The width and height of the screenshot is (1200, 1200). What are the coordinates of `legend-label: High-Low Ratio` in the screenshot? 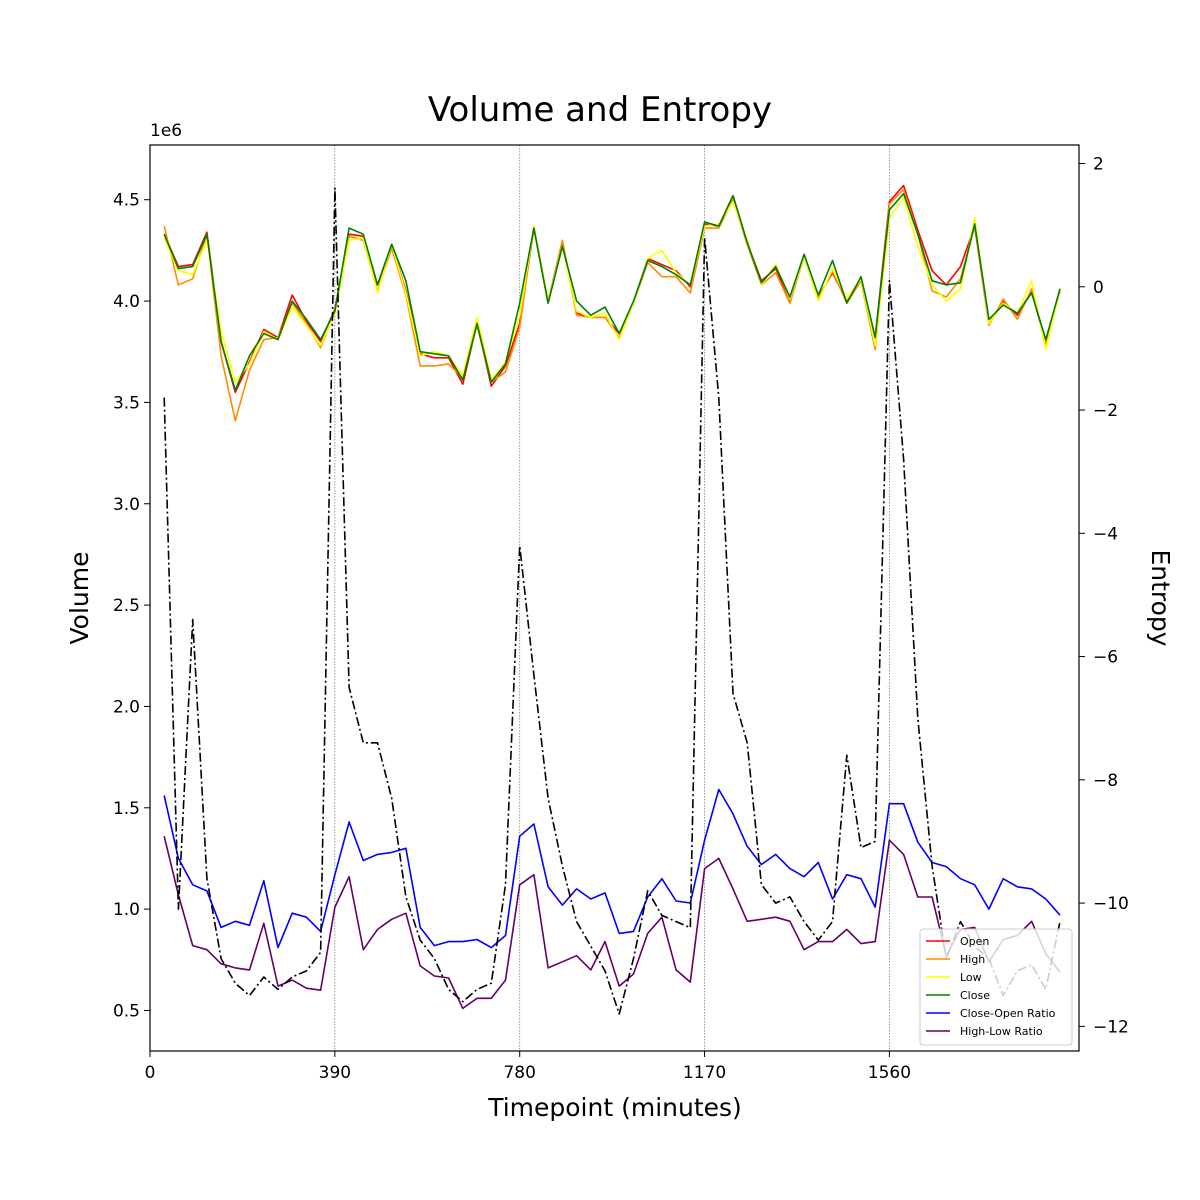 It's located at (1001, 1031).